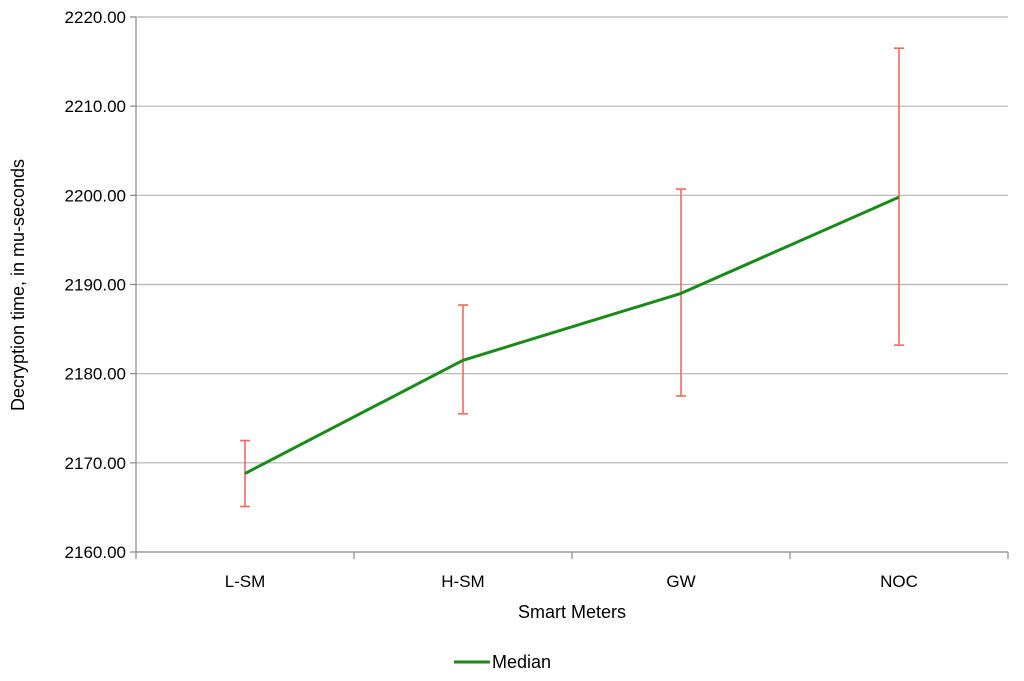 This screenshot has height=681, width=1024. I want to click on y-tick-label: 2220.00, so click(95, 17).